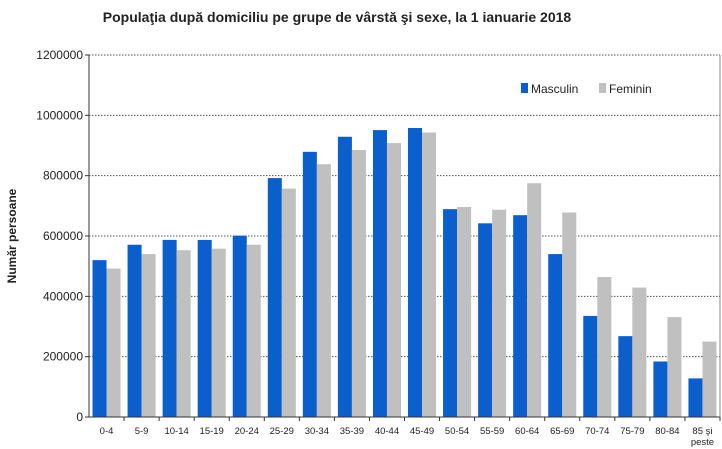 This screenshot has height=449, width=722. What do you see at coordinates (79, 417) in the screenshot?
I see `y-tick-label: 0` at bounding box center [79, 417].